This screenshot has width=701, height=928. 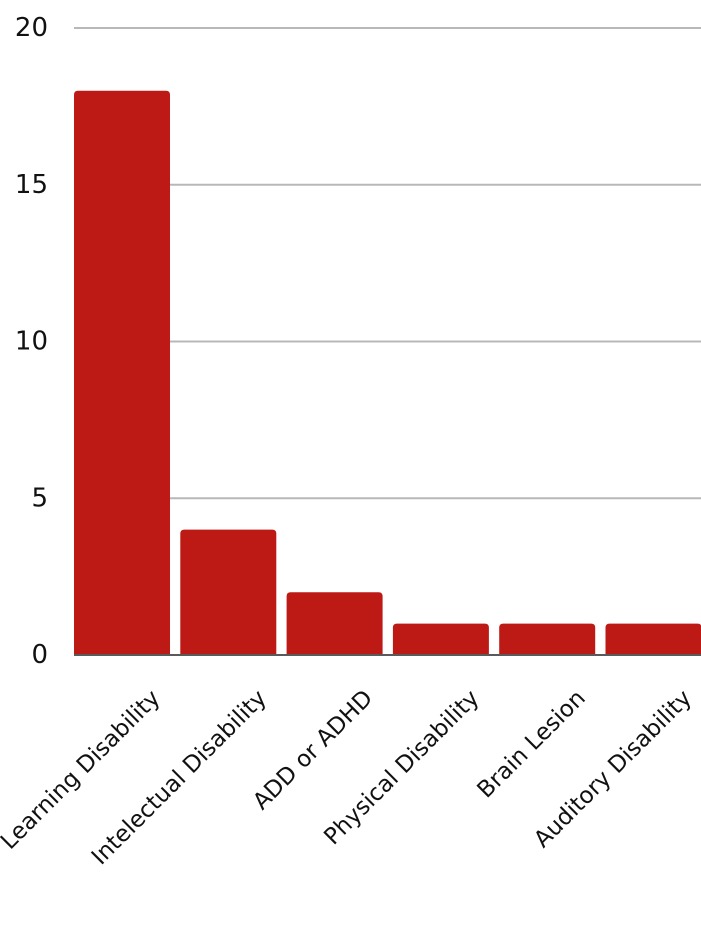 What do you see at coordinates (532, 744) in the screenshot?
I see `x-tick-label: Brain Lesion` at bounding box center [532, 744].